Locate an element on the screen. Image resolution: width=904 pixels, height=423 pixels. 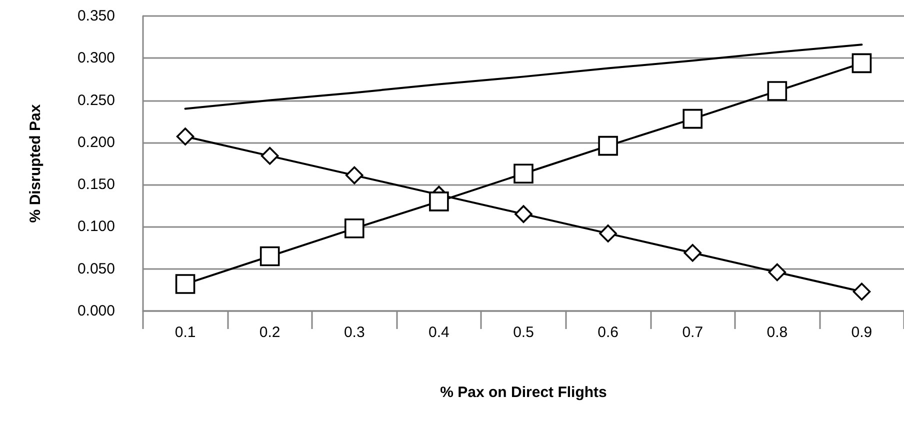
x-tick-label: 0.8 is located at coordinates (777, 332).